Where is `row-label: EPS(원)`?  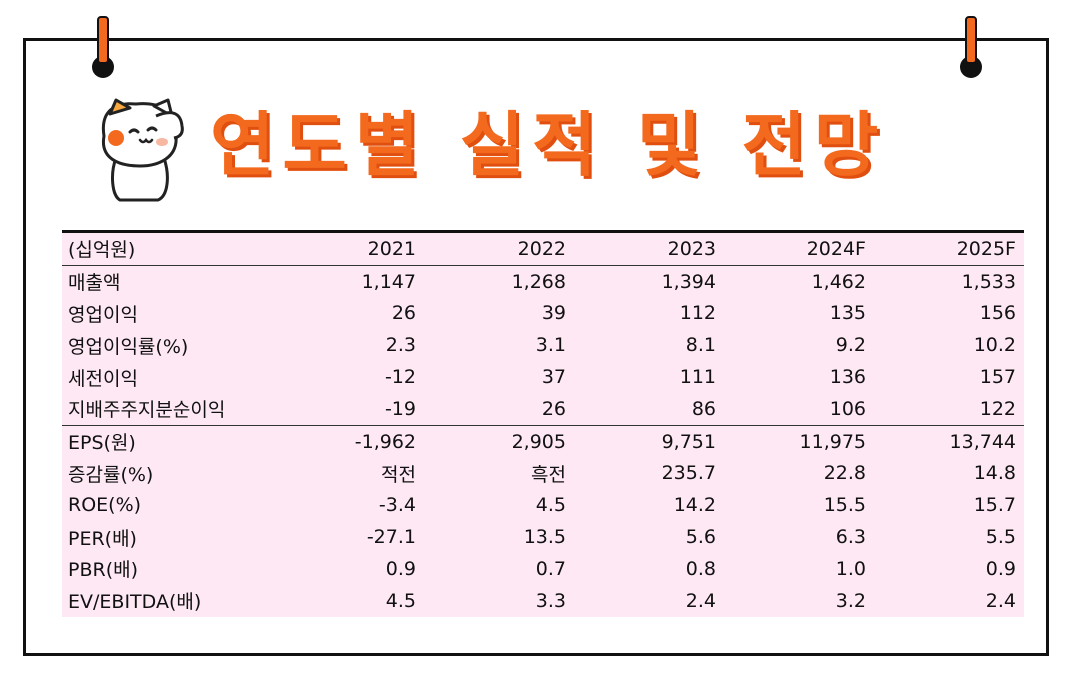 row-label: EPS(원) is located at coordinates (102, 443).